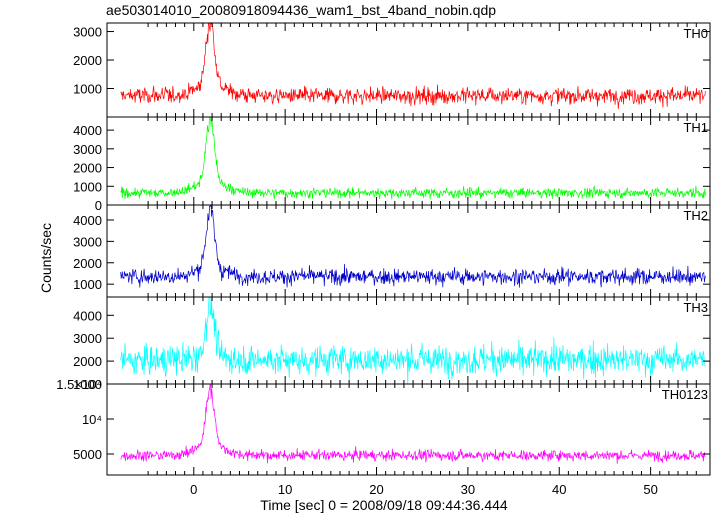  What do you see at coordinates (695, 33) in the screenshot?
I see `panel-label-th0: TH0` at bounding box center [695, 33].